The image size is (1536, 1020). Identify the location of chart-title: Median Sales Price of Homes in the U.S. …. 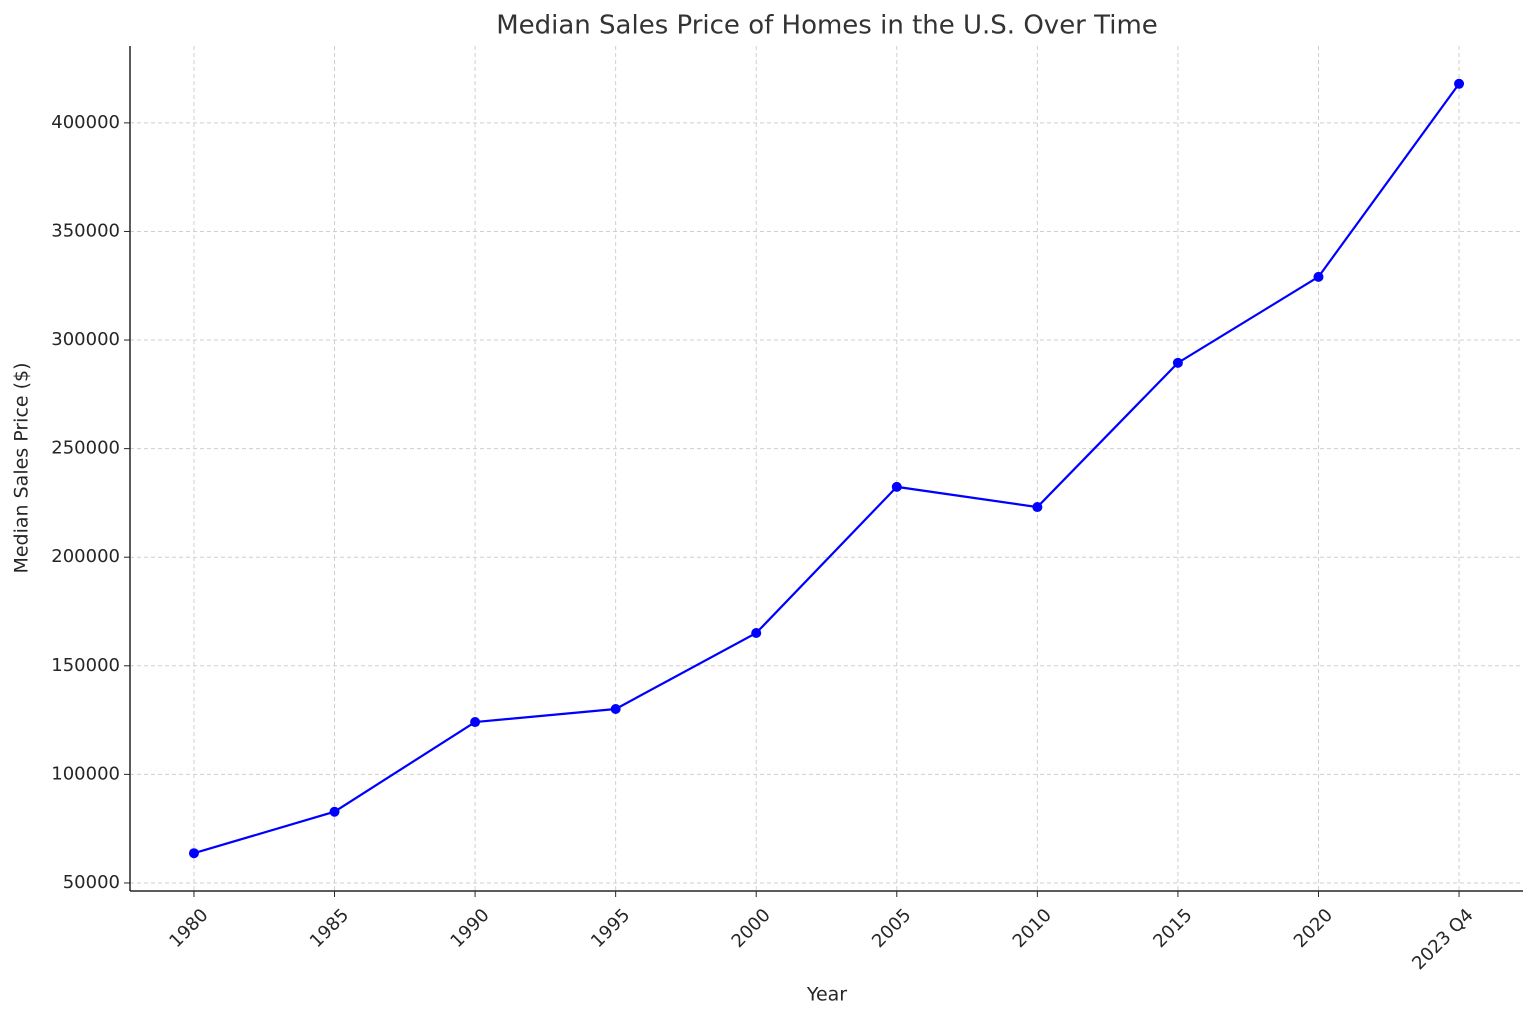
(827, 26).